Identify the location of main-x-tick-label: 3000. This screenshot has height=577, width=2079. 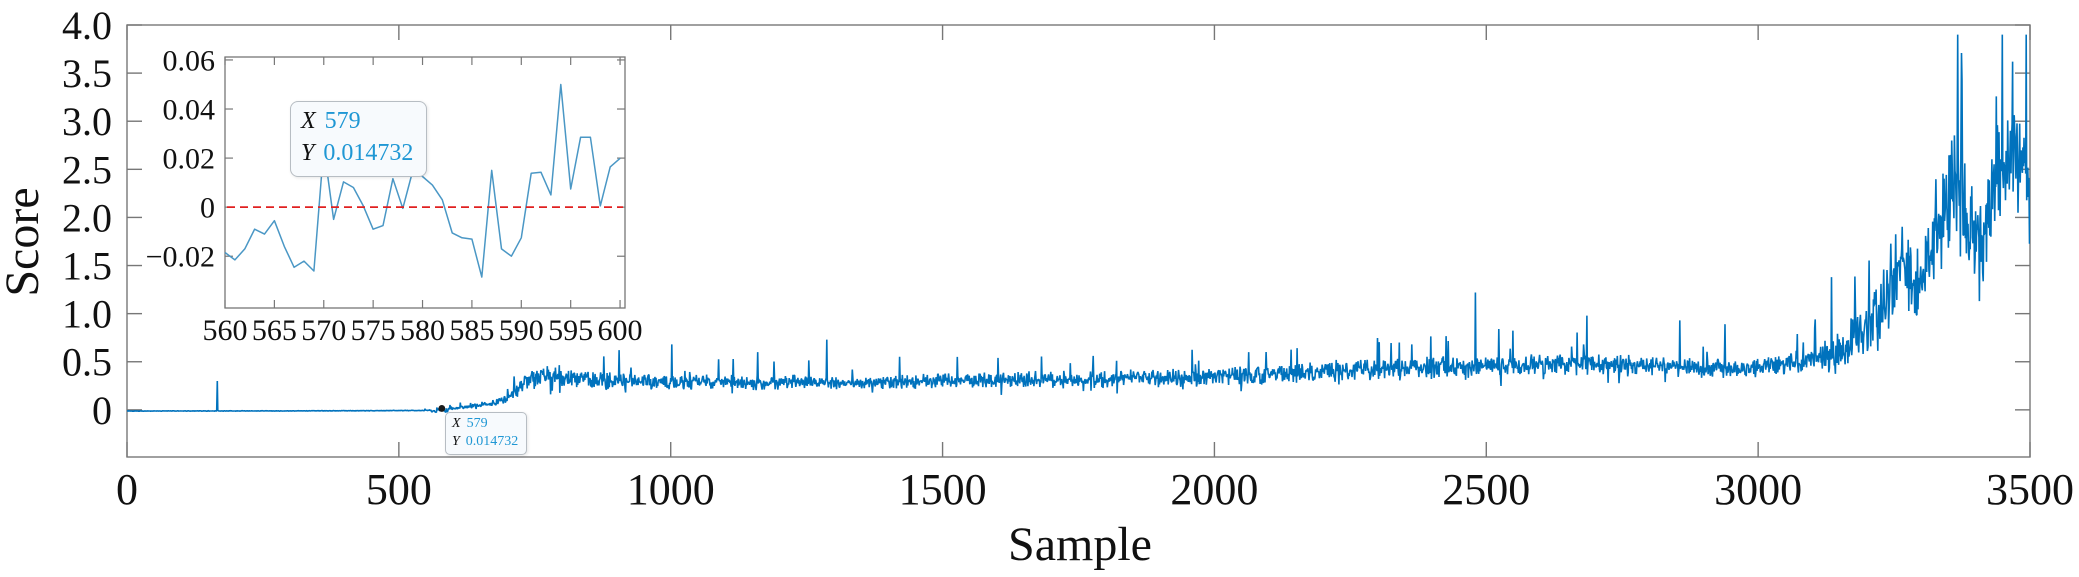
(1758, 489).